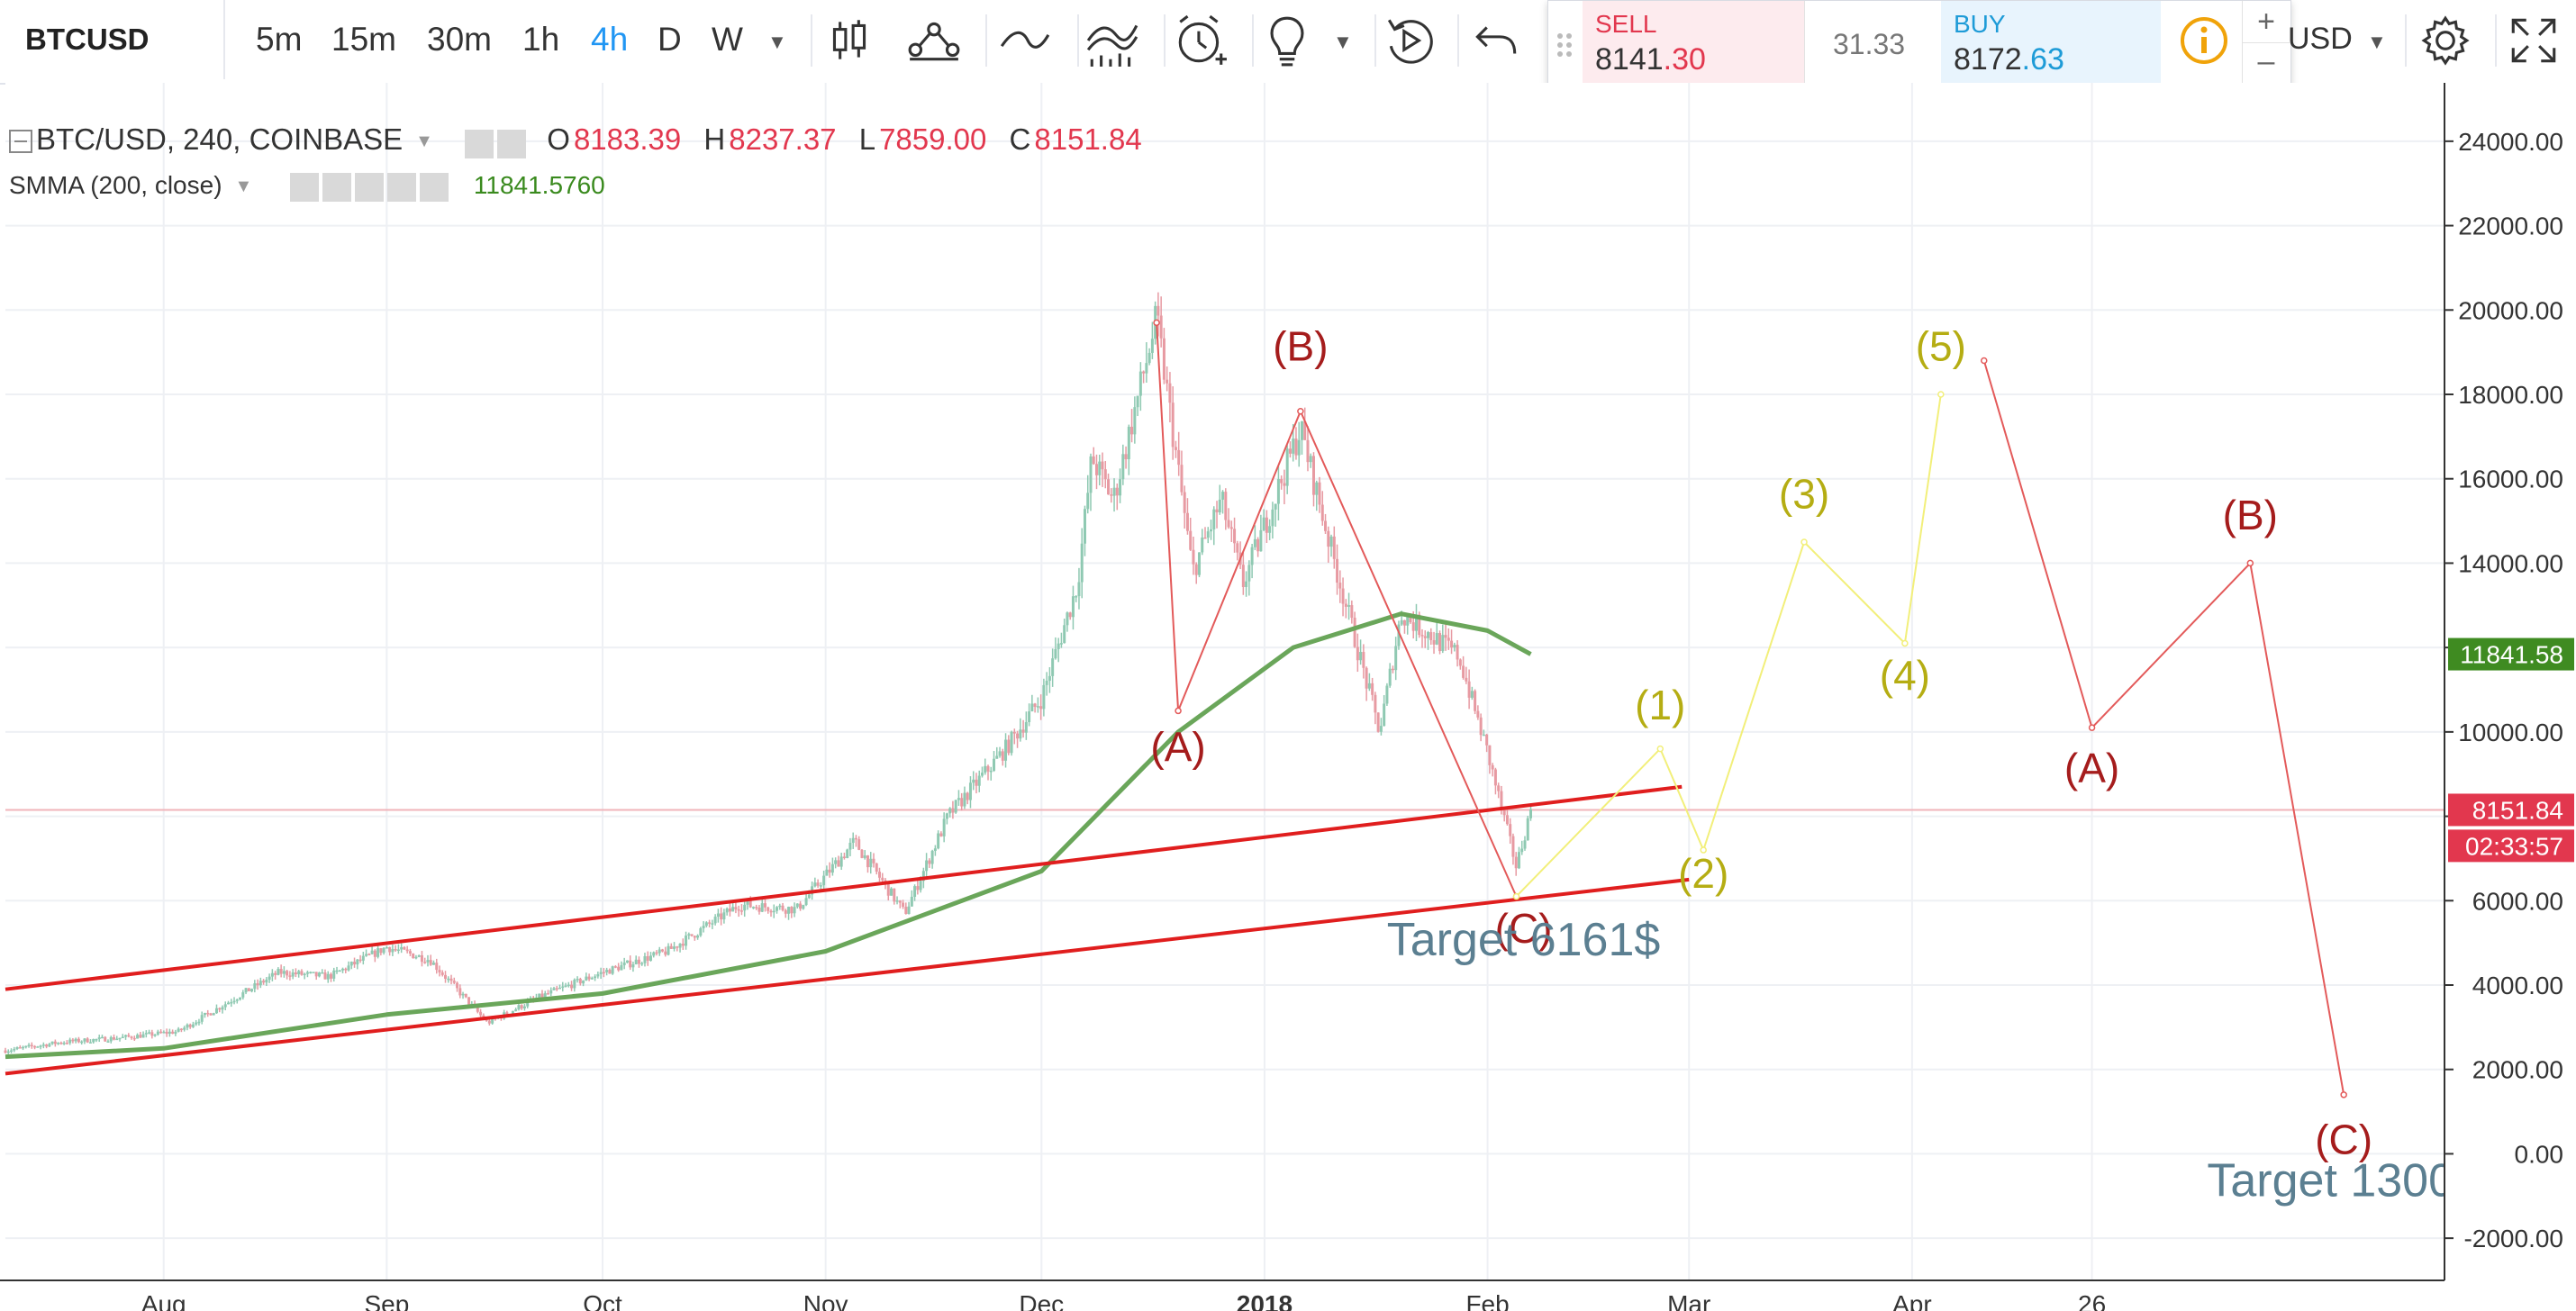 The height and width of the screenshot is (1311, 2576). Describe the element at coordinates (479, 143) in the screenshot. I see `visibility-eye-icon` at that location.